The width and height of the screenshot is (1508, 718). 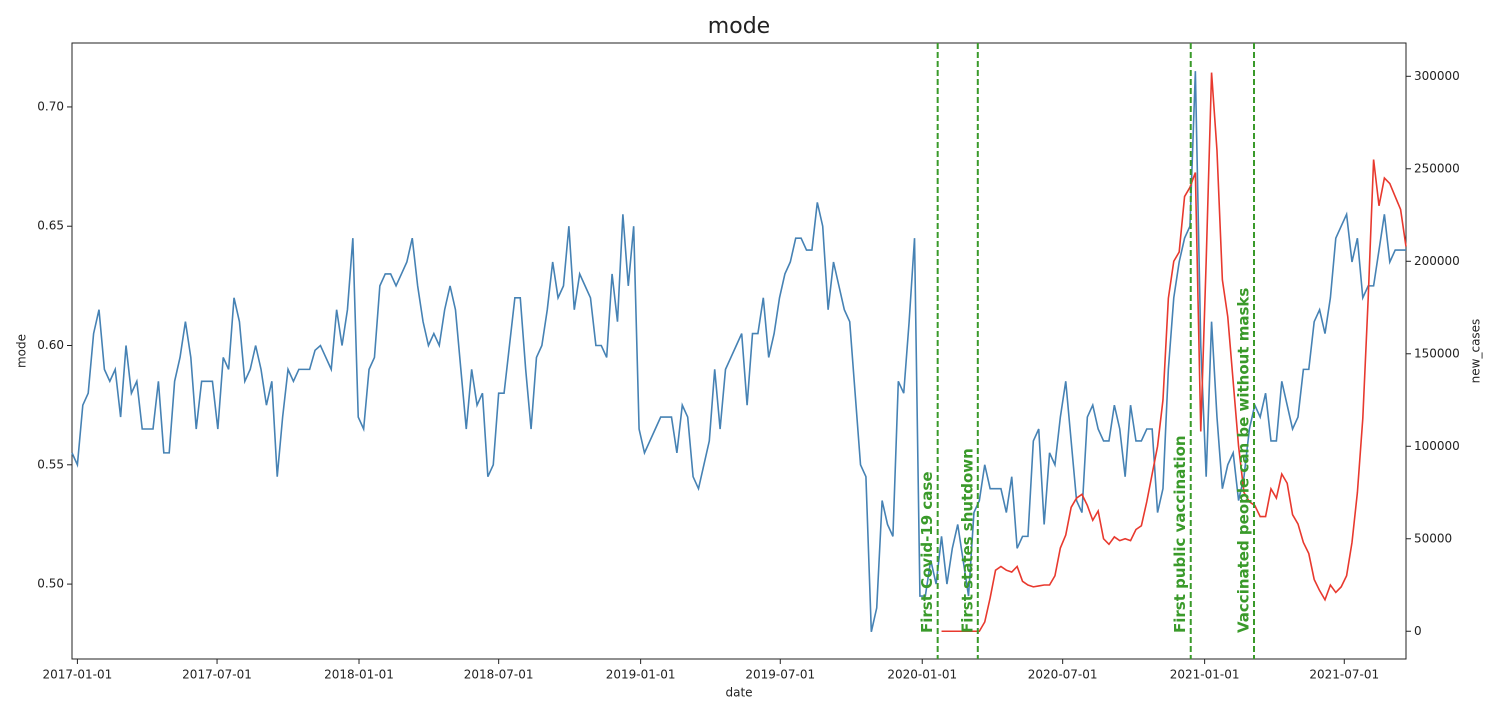 What do you see at coordinates (50, 584) in the screenshot?
I see `y-tick-label: 0.50` at bounding box center [50, 584].